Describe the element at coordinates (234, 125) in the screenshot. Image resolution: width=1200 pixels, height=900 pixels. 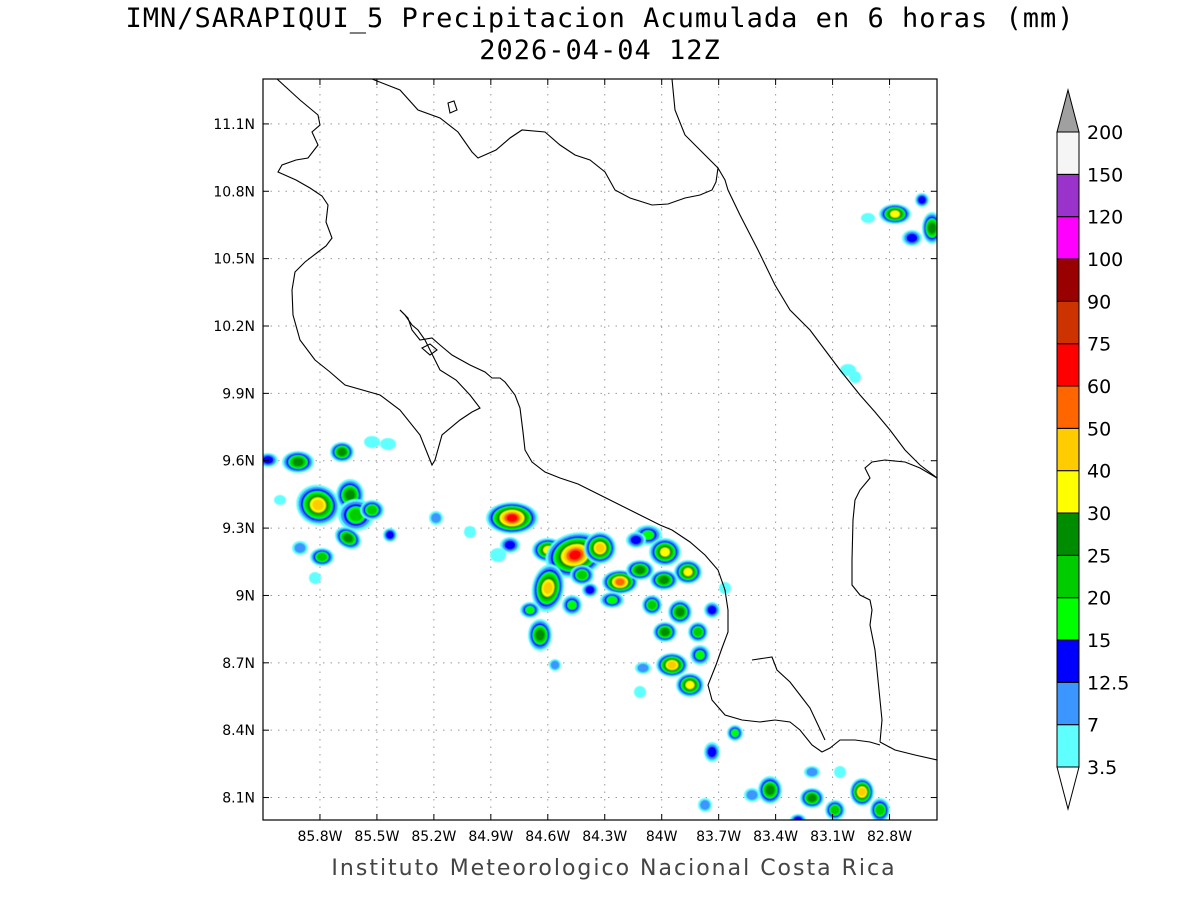
I see `lat-tick-label: 11.1N` at that location.